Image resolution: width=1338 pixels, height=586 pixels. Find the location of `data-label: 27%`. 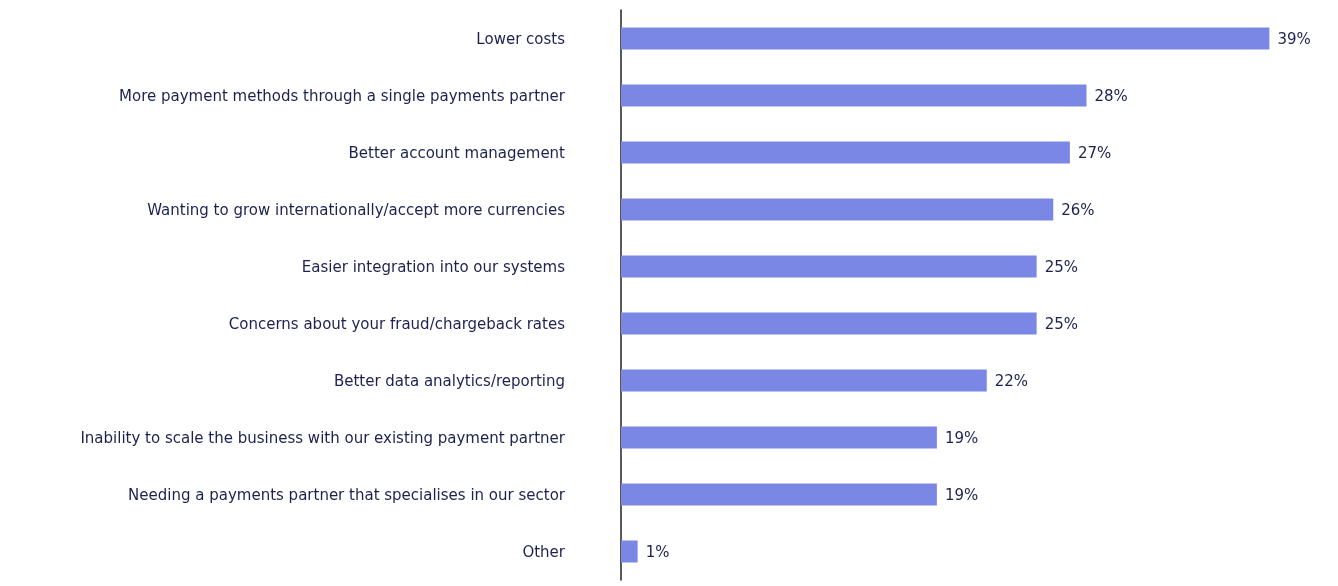

data-label: 27% is located at coordinates (1094, 152).